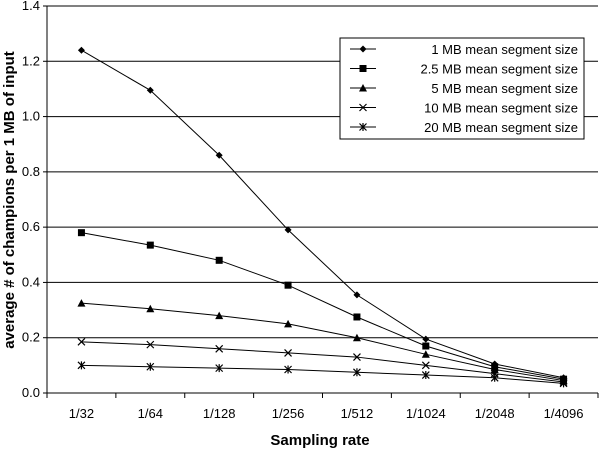 Image resolution: width=601 pixels, height=452 pixels. I want to click on x-tick-label: 1/256, so click(288, 413).